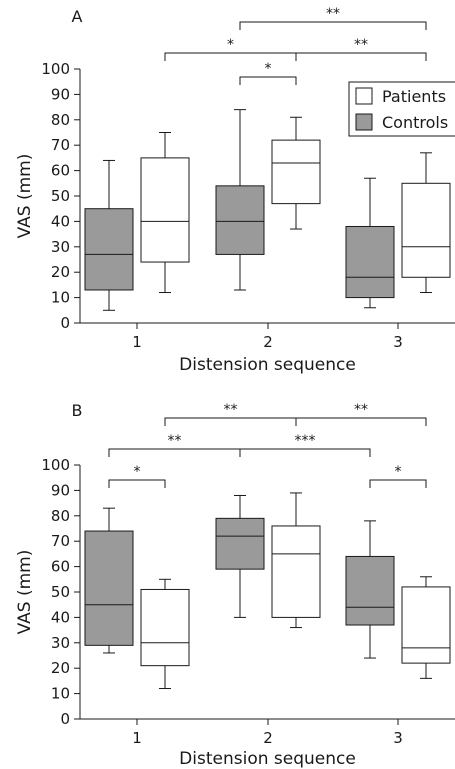 The height and width of the screenshot is (769, 455). Describe the element at coordinates (414, 96) in the screenshot. I see `legend-label: Patients` at that location.